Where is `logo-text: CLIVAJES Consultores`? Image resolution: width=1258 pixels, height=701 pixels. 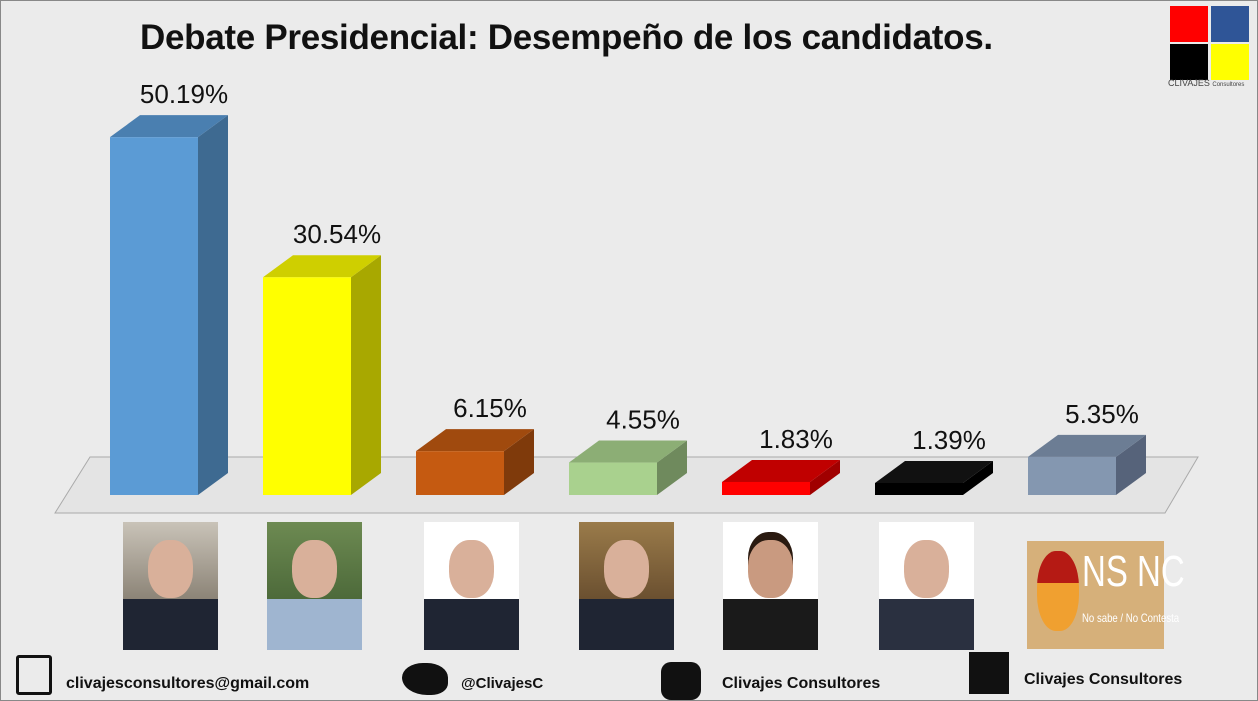
logo-text: CLIVAJES Consultores is located at coordinates (1206, 83).